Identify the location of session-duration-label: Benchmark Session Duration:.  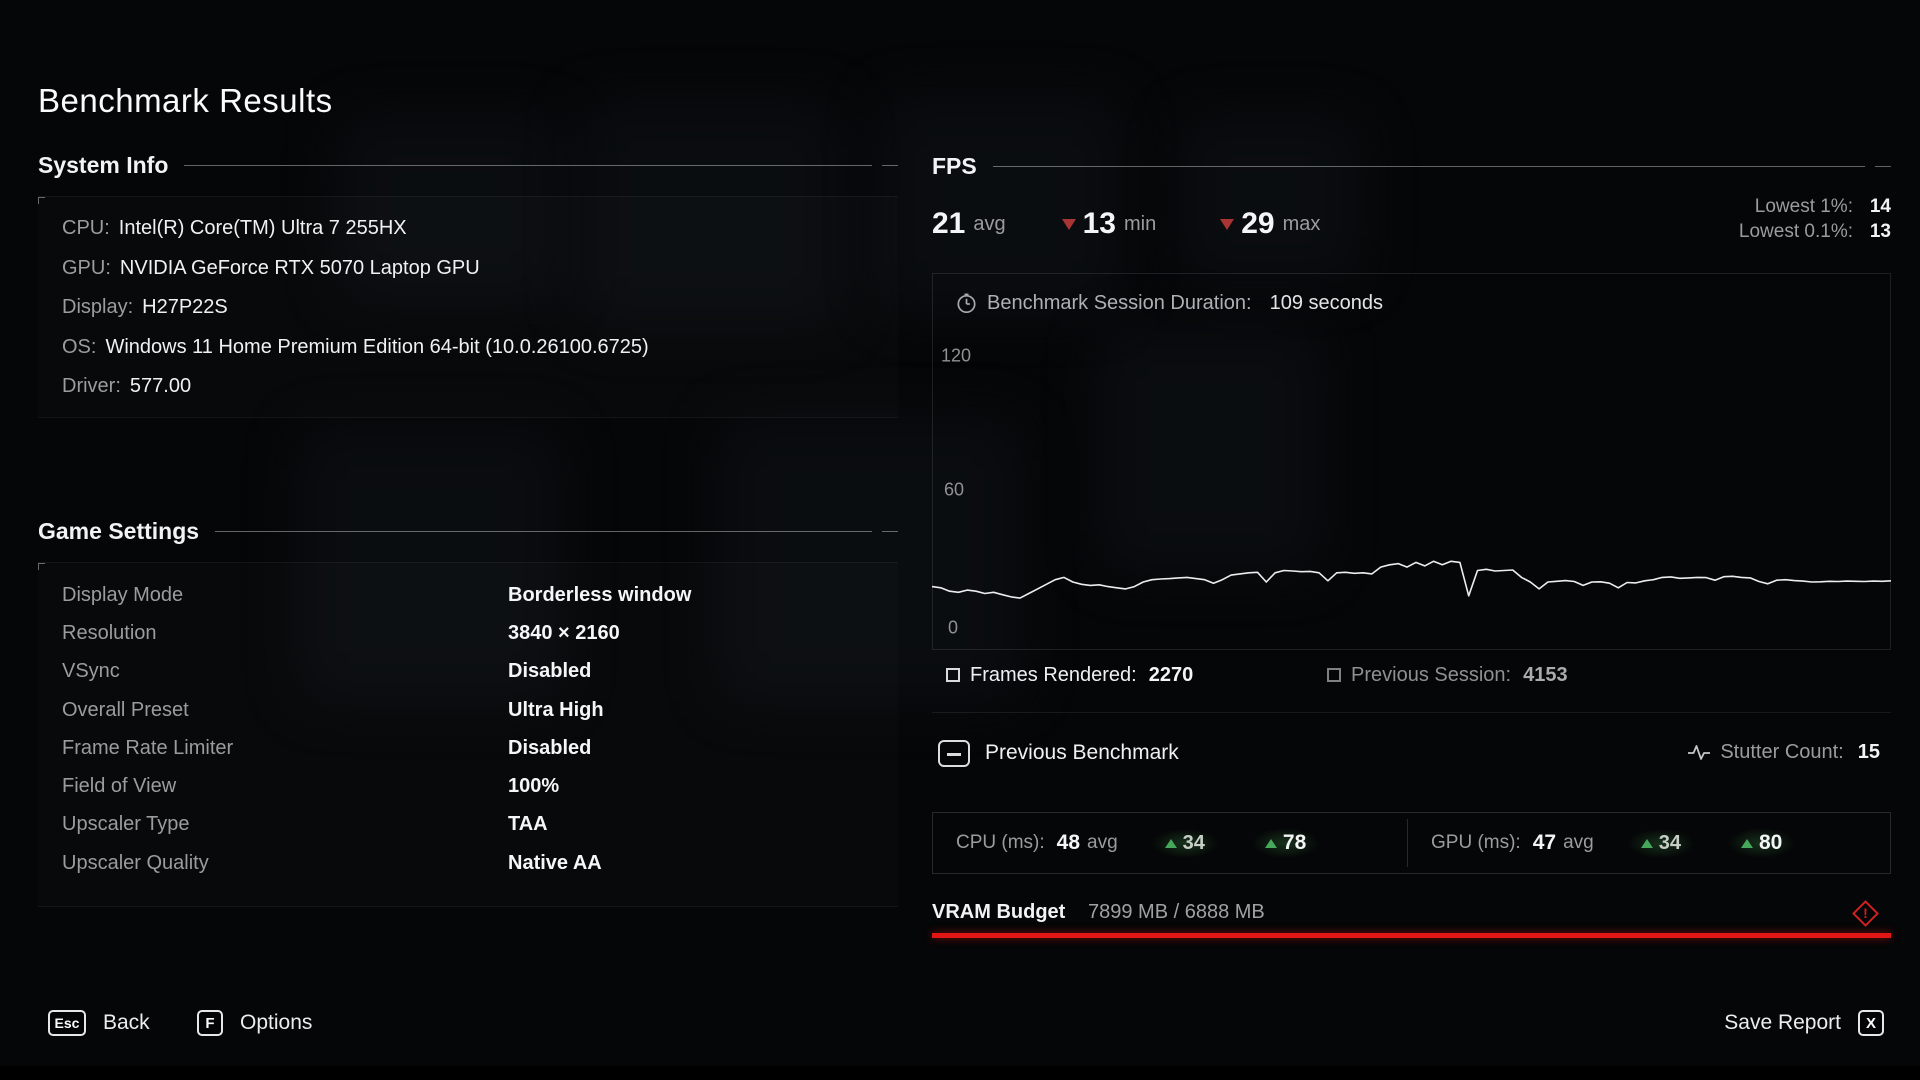
(1119, 303).